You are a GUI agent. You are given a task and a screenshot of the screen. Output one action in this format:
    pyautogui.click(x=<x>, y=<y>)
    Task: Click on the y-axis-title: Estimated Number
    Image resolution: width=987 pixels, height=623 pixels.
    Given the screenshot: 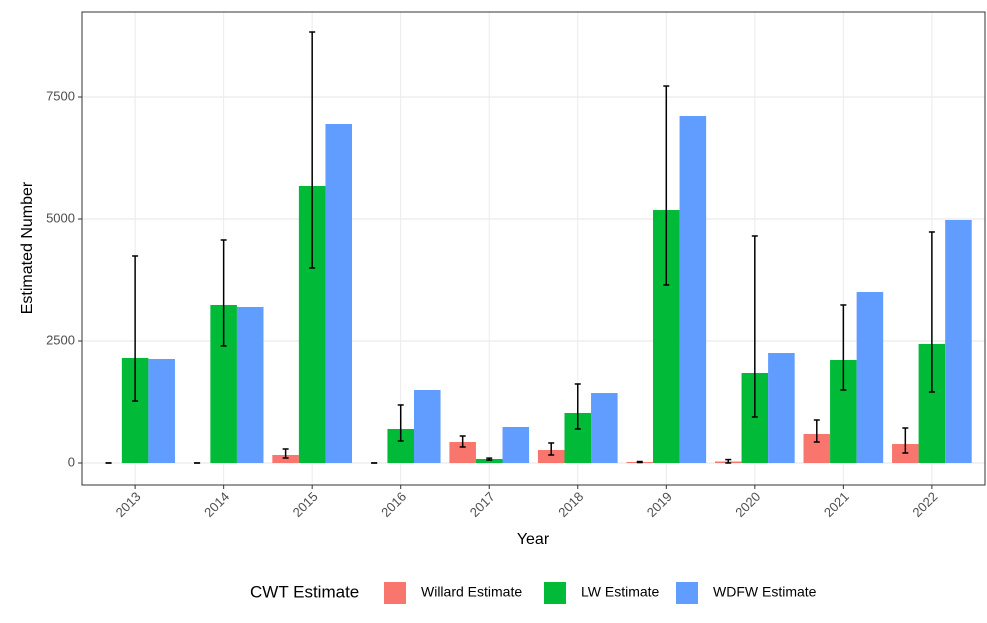 What is the action you would take?
    pyautogui.click(x=27, y=247)
    